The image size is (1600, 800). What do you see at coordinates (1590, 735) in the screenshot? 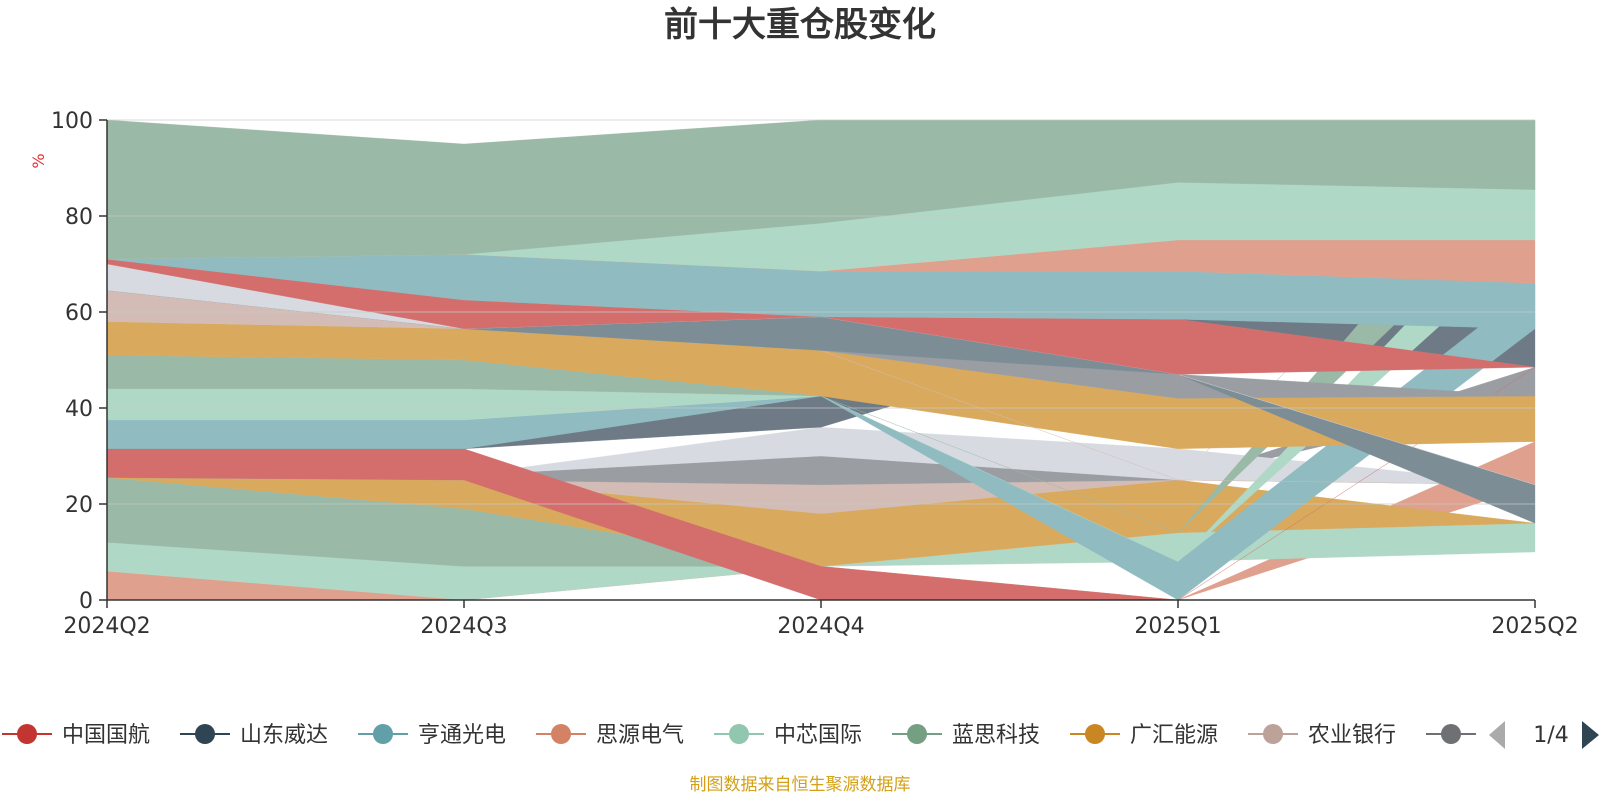
I see `pager-next-icon` at bounding box center [1590, 735].